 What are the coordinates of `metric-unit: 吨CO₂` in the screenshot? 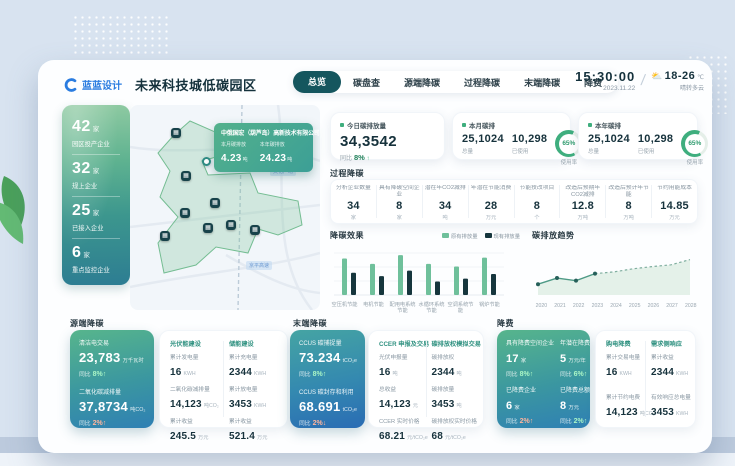 It's located at (138, 410).